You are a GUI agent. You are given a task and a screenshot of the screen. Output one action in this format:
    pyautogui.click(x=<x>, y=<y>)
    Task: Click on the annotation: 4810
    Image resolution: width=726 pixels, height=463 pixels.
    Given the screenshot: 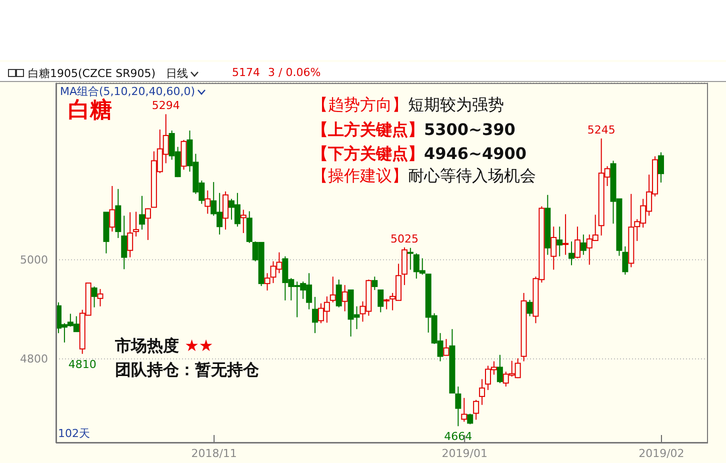 What is the action you would take?
    pyautogui.click(x=82, y=364)
    